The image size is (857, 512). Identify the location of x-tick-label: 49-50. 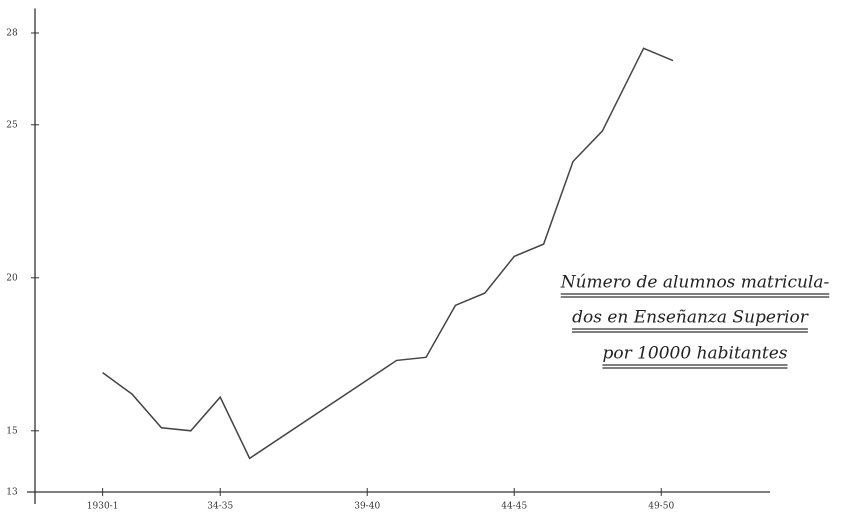
(661, 507).